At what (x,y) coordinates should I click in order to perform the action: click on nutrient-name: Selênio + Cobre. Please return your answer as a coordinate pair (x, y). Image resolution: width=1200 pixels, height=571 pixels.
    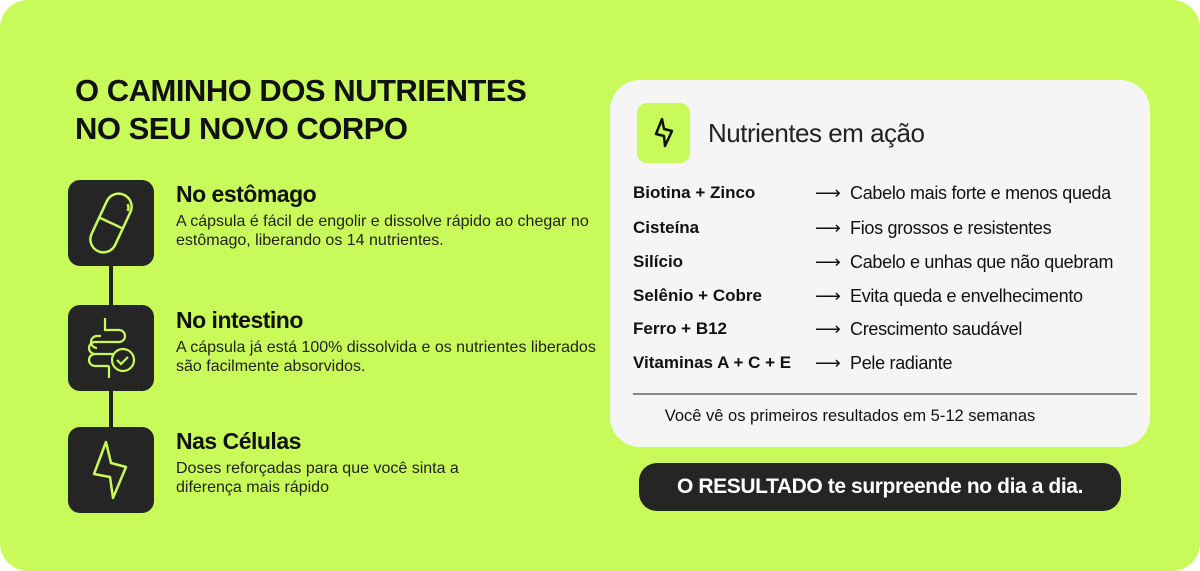
    Looking at the image, I should click on (697, 295).